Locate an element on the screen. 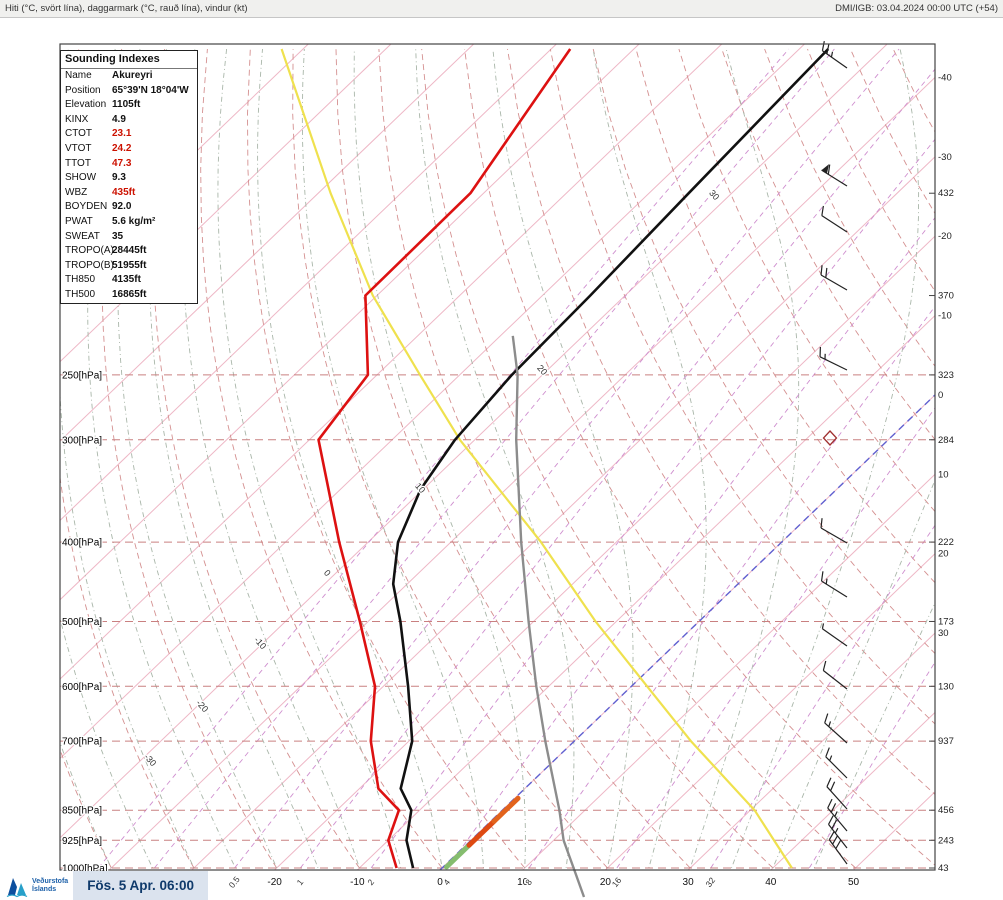 The width and height of the screenshot is (1003, 900). temp-axis-label: 20 is located at coordinates (606, 882).